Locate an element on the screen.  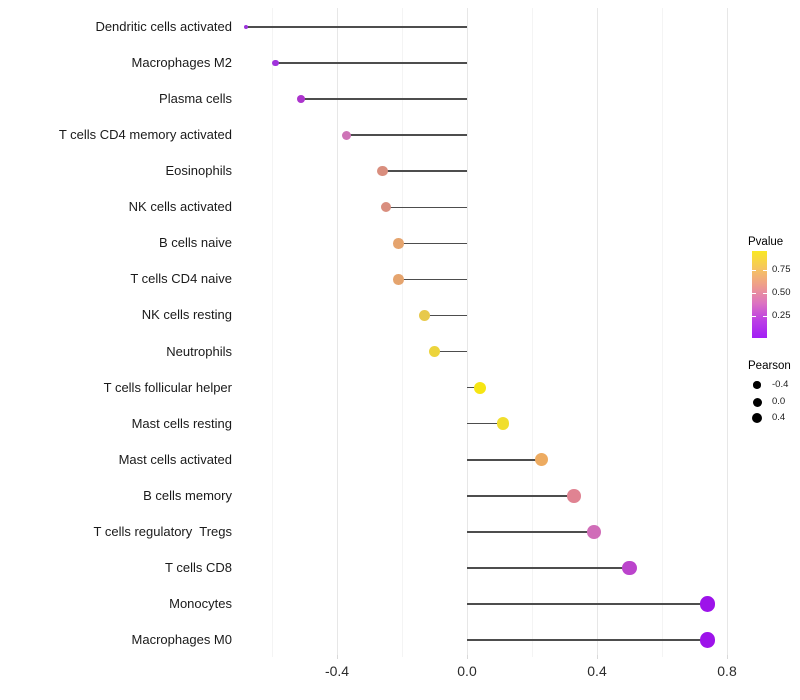
y-axis-label: T cells regulatory Tregs is located at coordinates (162, 531).